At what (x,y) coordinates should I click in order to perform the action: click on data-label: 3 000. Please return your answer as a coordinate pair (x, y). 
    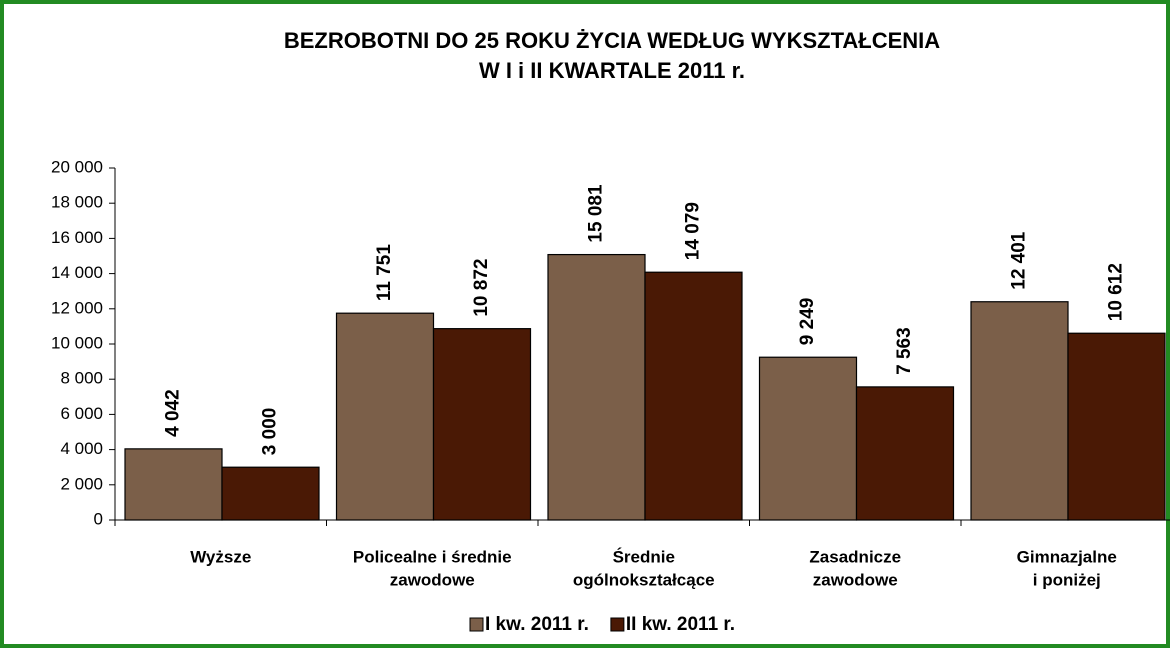
    Looking at the image, I should click on (270, 432).